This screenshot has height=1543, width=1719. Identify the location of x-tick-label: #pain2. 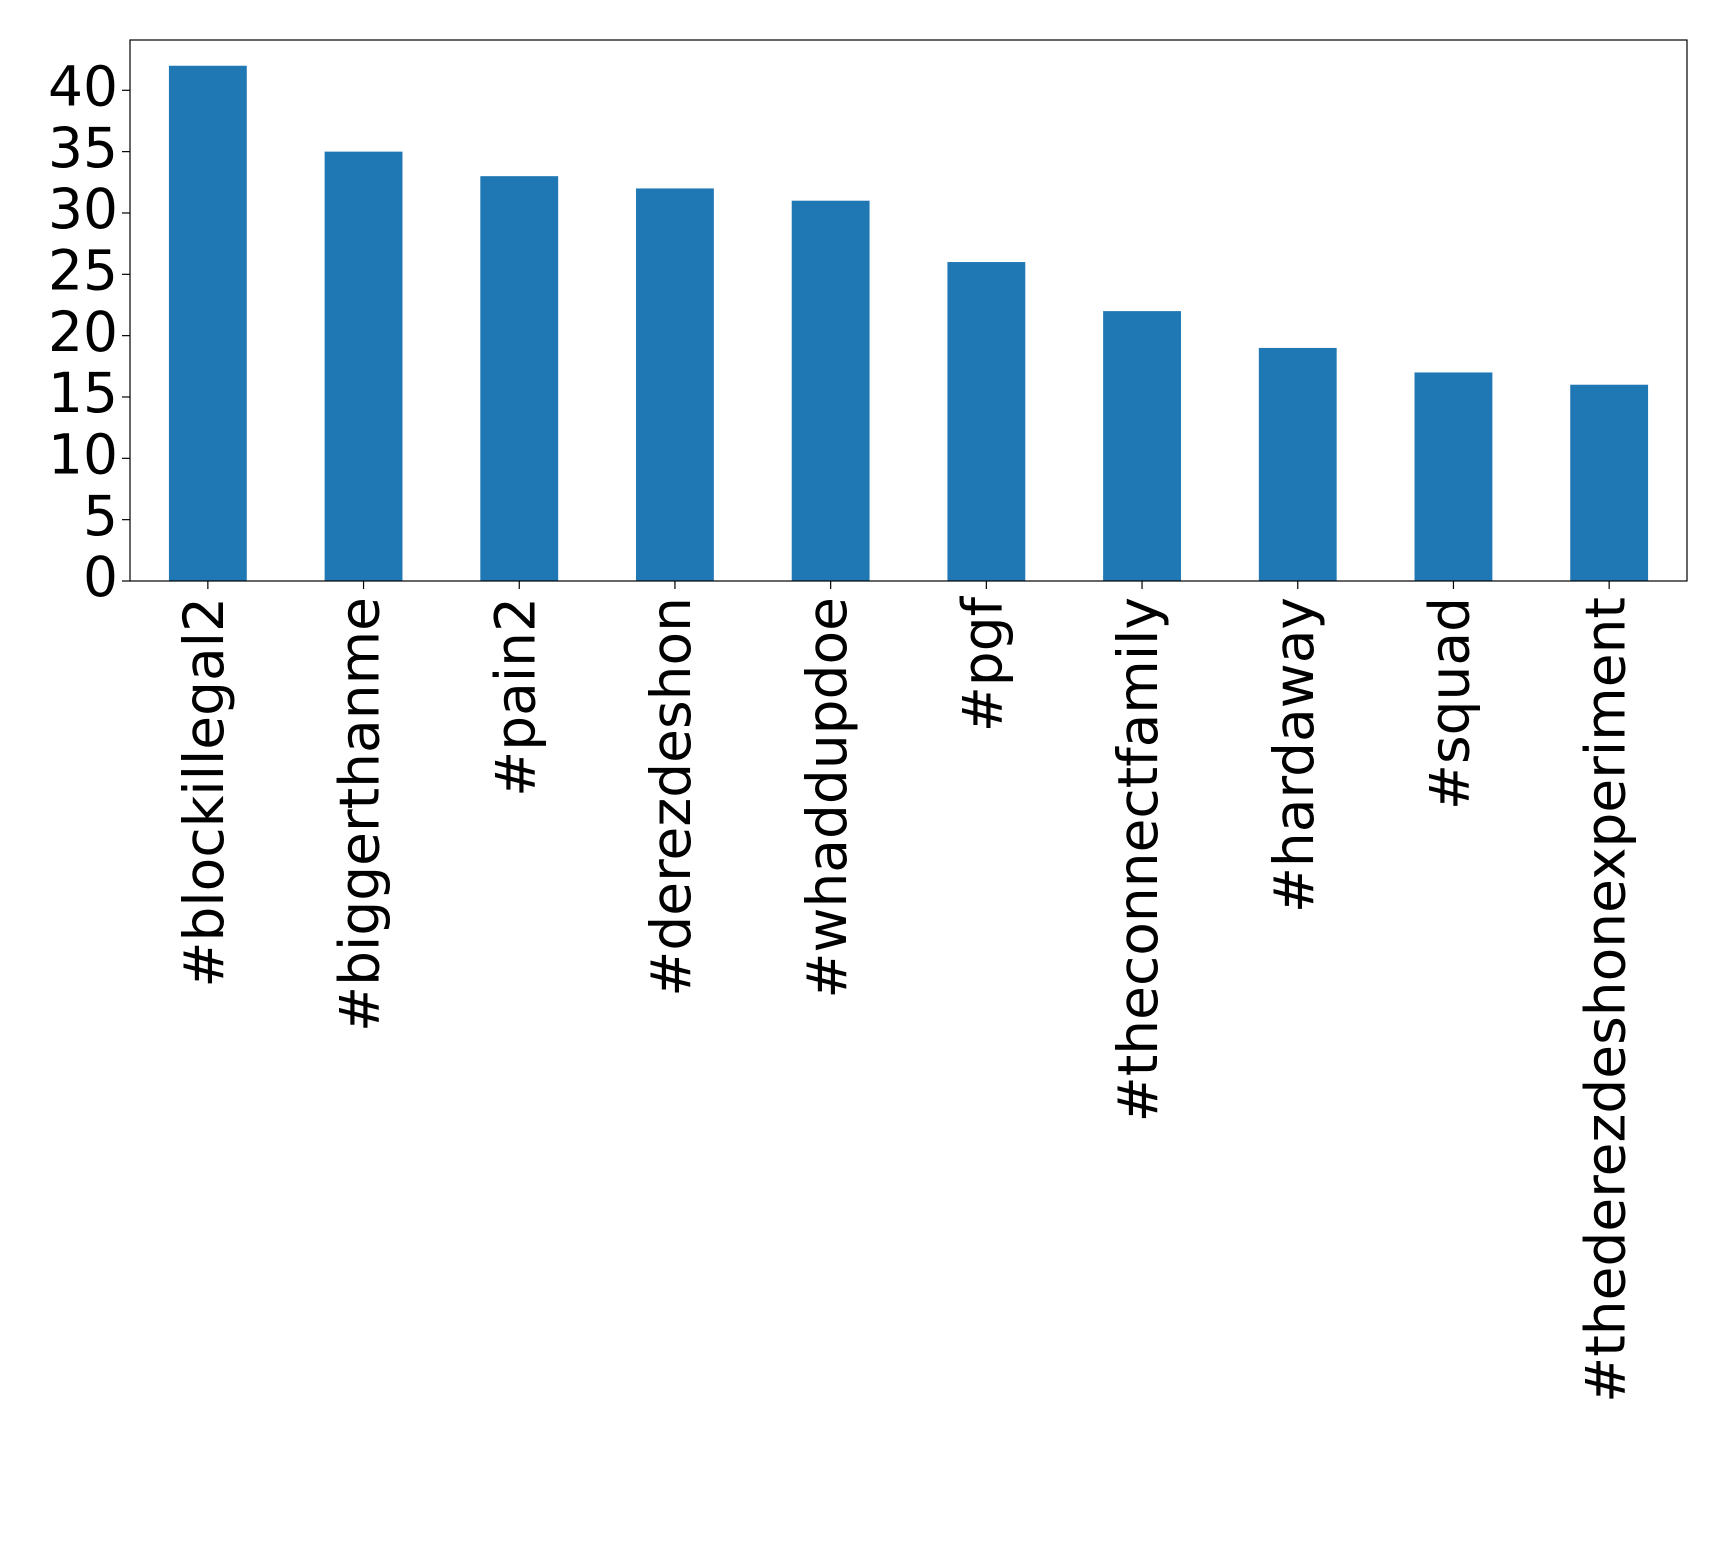
(515, 697).